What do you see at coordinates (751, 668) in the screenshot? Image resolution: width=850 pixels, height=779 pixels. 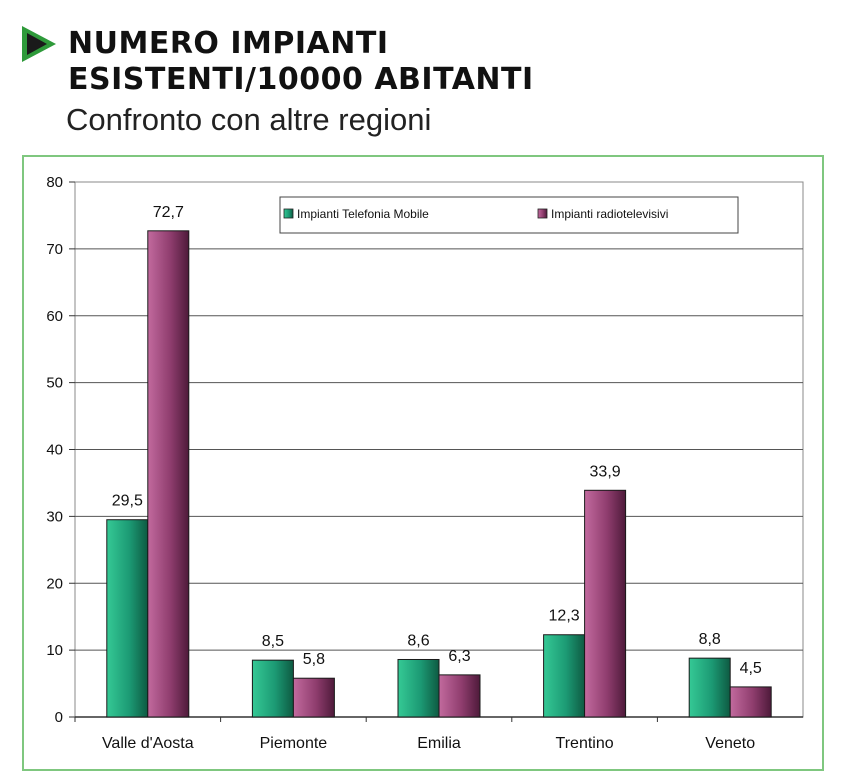 I see `data-label: 4,5` at bounding box center [751, 668].